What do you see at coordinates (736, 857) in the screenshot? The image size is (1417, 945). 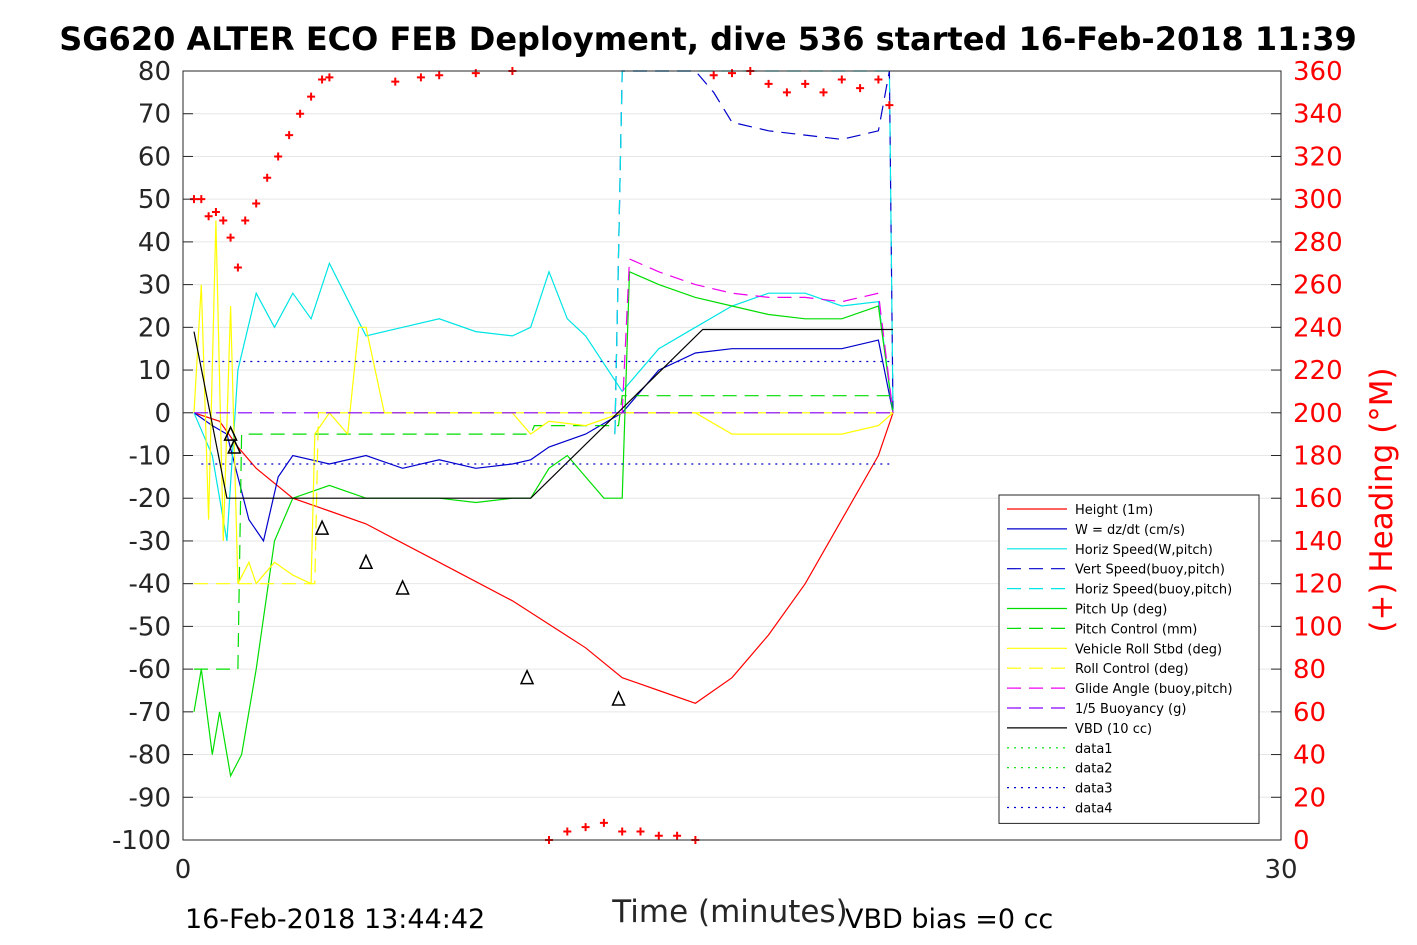 I see `x-axis-ticks: 0 30` at bounding box center [736, 857].